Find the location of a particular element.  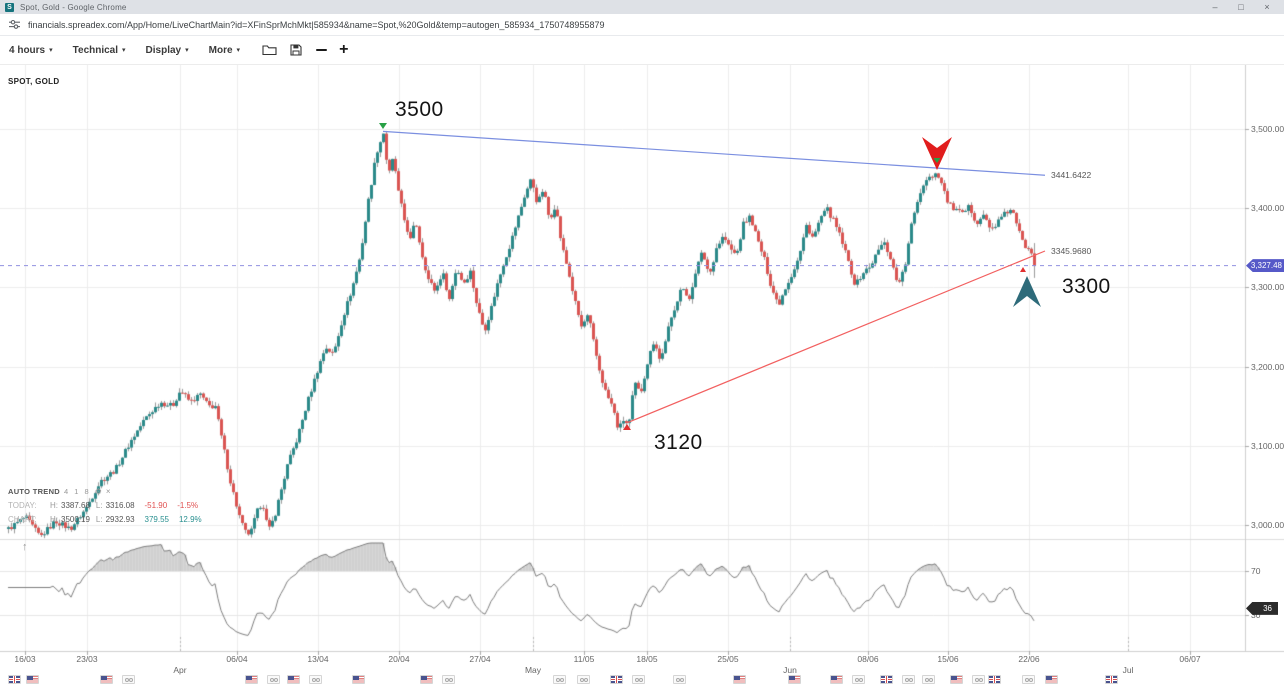

window-controls: – □ × is located at coordinates (1241, 7).